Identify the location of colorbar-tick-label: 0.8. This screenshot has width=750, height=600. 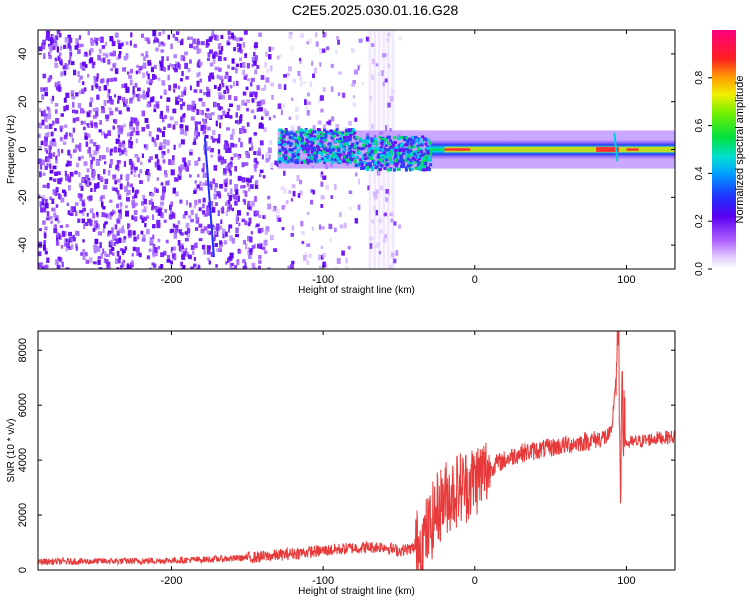
(699, 77).